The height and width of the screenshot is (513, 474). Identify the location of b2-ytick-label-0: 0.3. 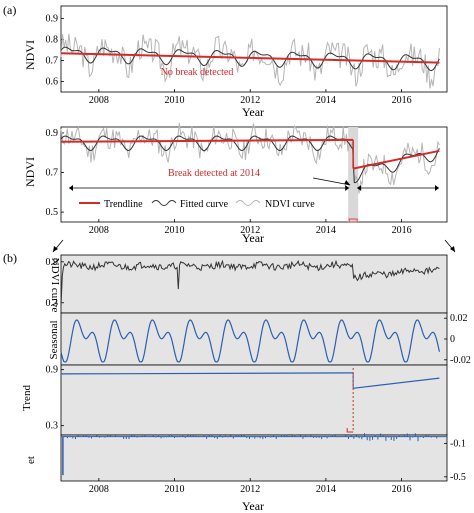
(52, 426).